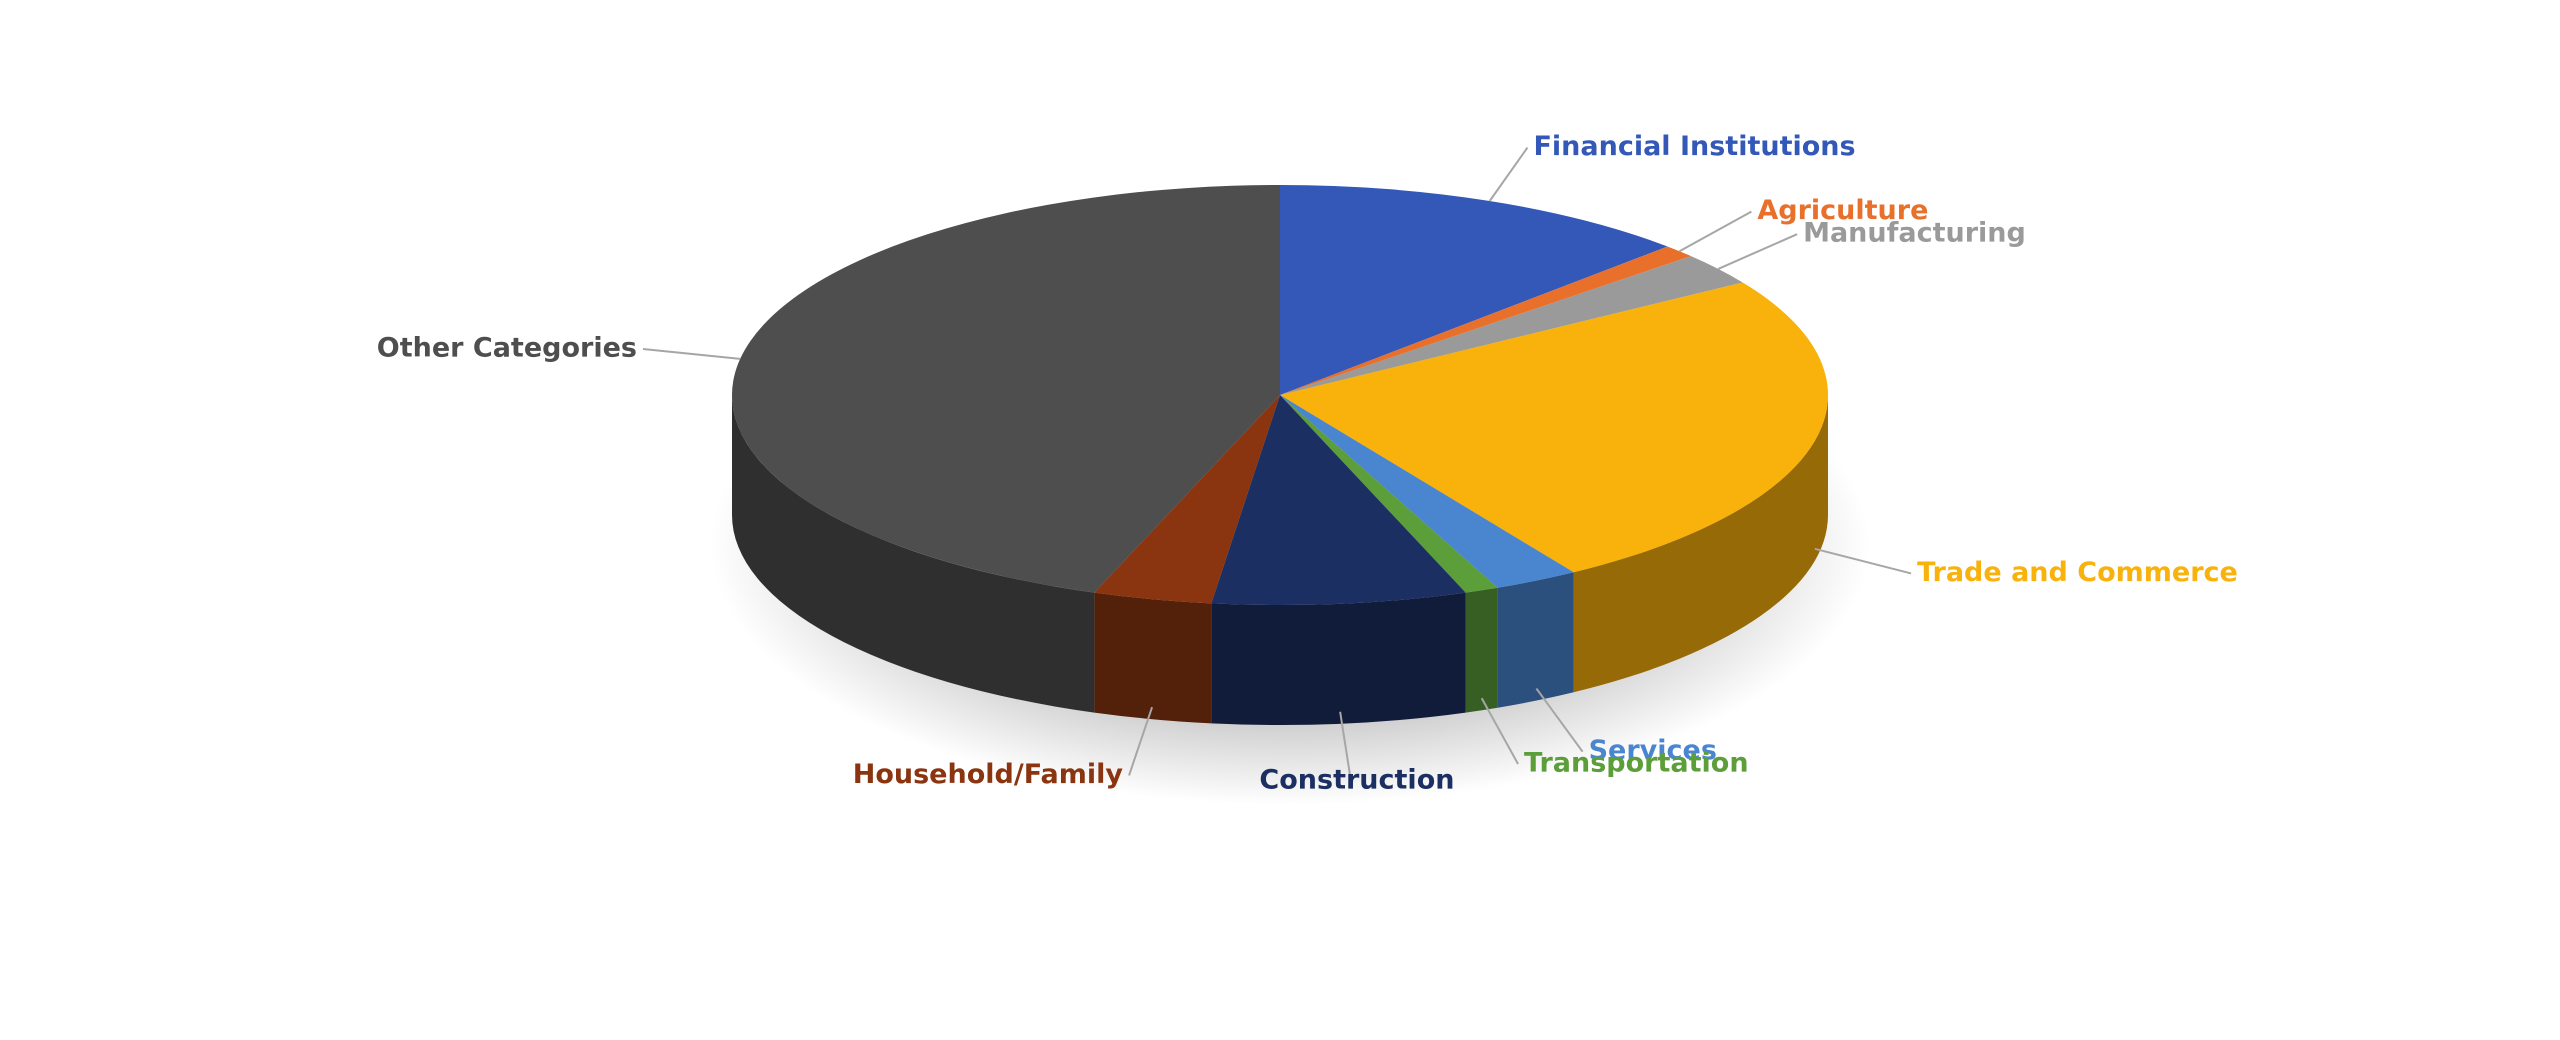 The height and width of the screenshot is (1040, 2560). Describe the element at coordinates (507, 347) in the screenshot. I see `slice-label: Other Categories` at that location.